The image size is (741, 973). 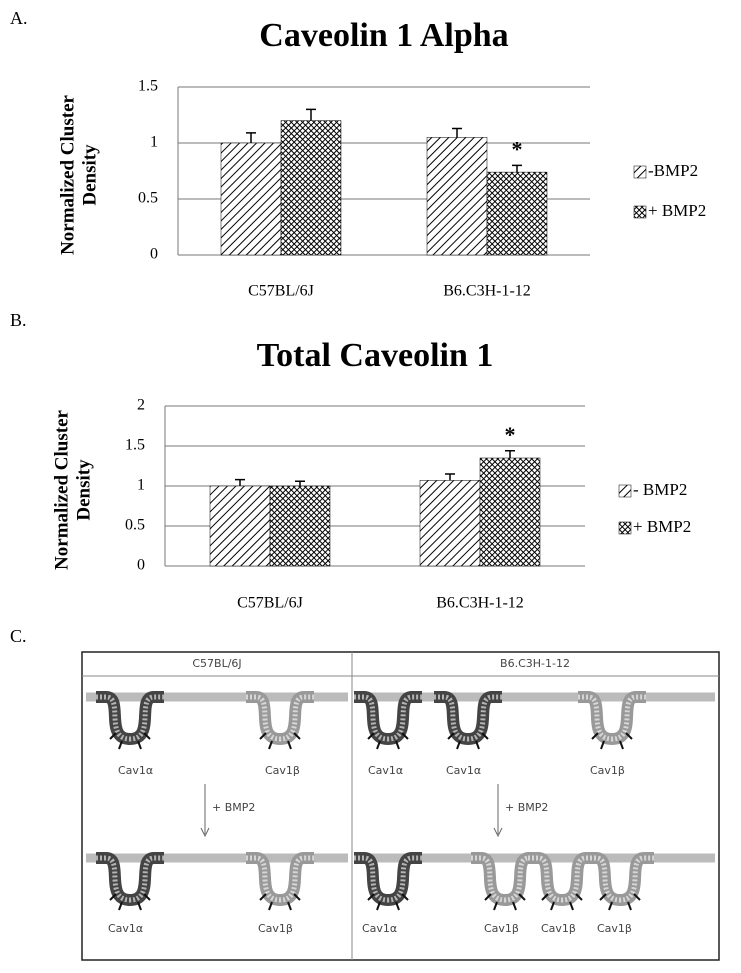 I want to click on y-tick-label: 2, so click(x=141, y=405).